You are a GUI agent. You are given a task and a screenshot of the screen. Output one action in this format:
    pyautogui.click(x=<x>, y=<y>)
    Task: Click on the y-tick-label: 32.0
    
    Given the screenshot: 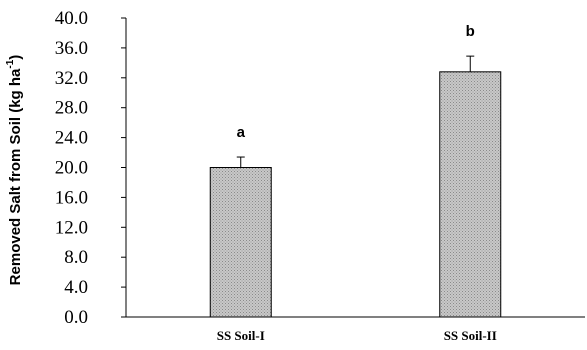 What is the action you would take?
    pyautogui.click(x=71, y=78)
    